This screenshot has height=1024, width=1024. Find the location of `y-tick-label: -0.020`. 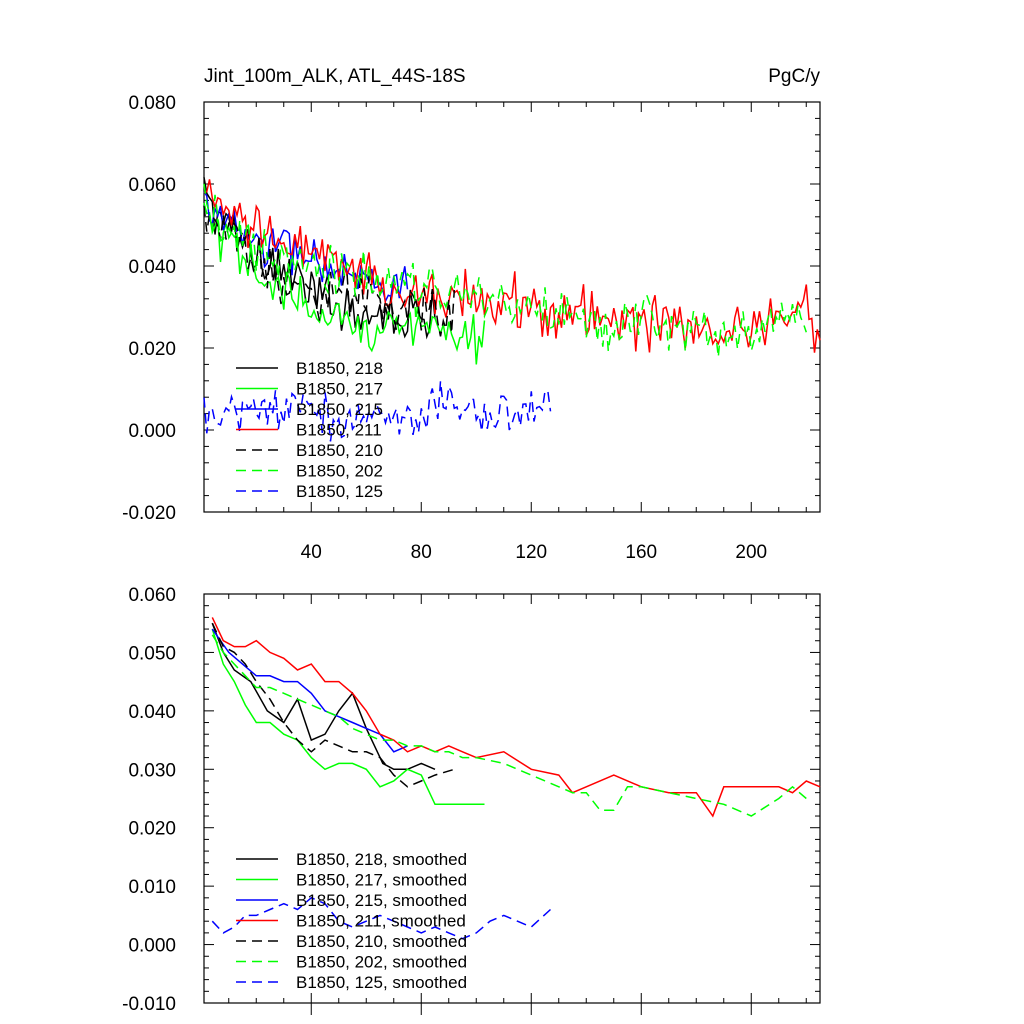

y-tick-label: -0.020 is located at coordinates (149, 513).